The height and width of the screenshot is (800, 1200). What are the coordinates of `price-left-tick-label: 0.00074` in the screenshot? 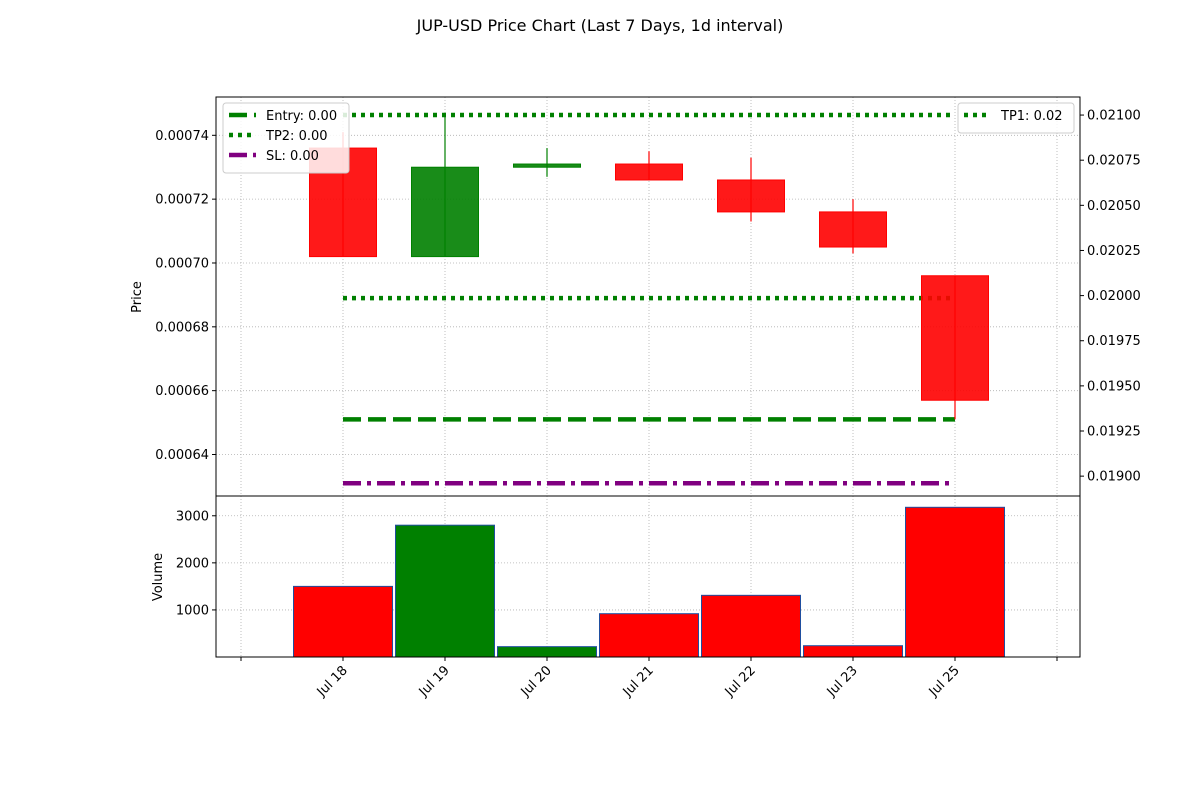 It's located at (182, 136).